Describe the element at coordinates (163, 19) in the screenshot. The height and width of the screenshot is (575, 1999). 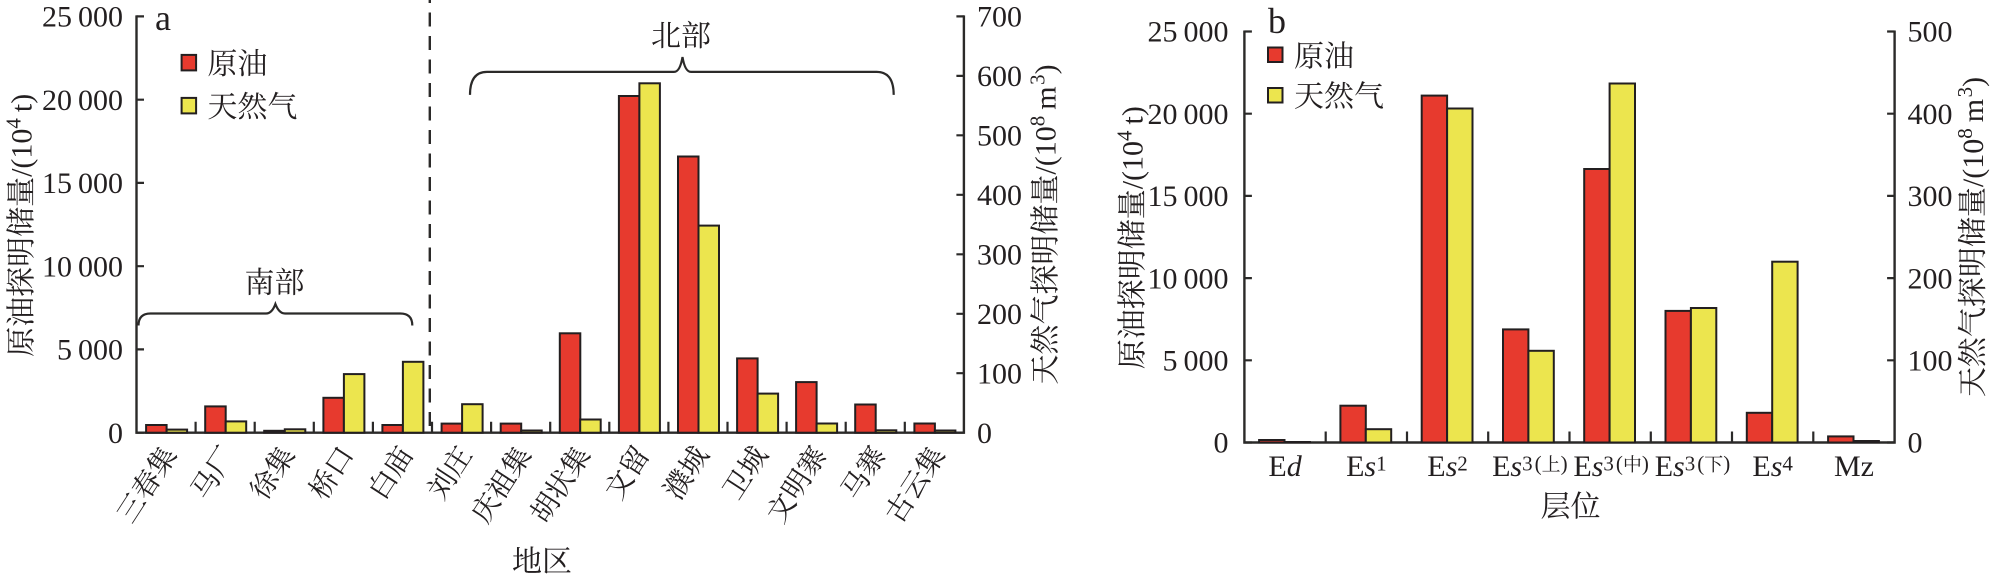
I see `svg-text: a` at that location.